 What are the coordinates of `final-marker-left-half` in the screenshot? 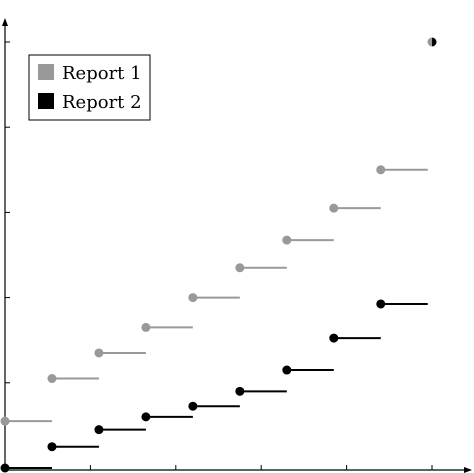 It's located at (429, 42).